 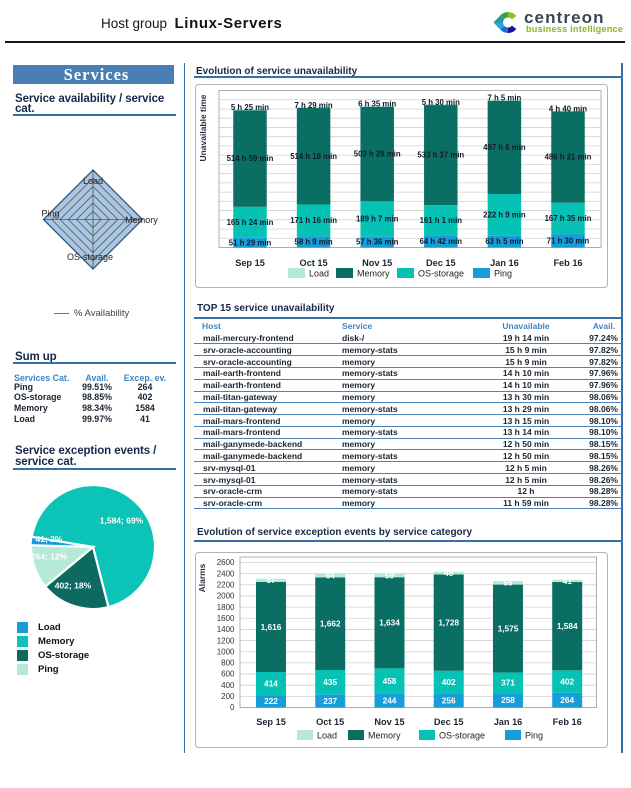 What do you see at coordinates (228, 663) in the screenshot?
I see `svg-text: 800` at bounding box center [228, 663].